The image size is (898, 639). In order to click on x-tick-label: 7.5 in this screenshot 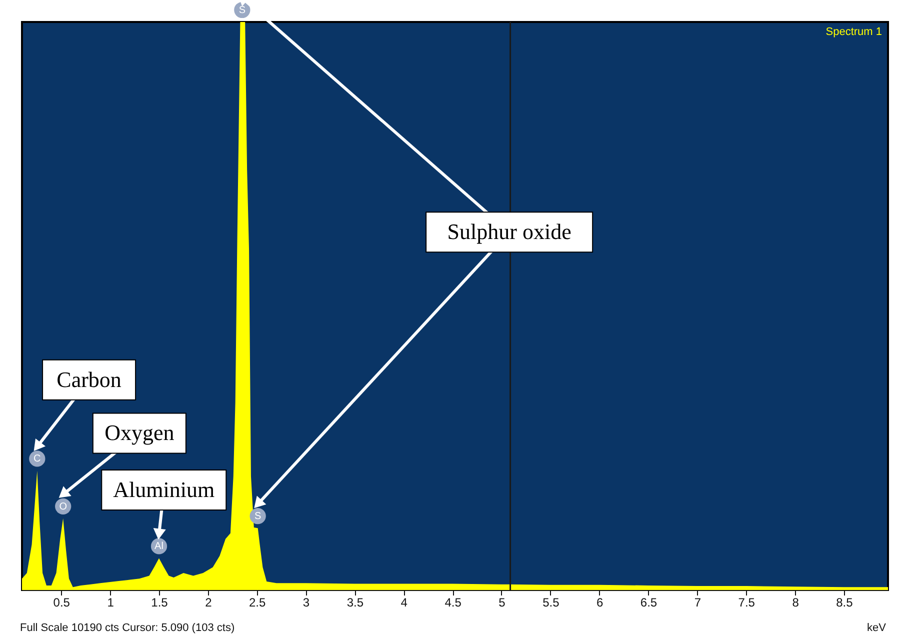, I will do `click(747, 603)`.